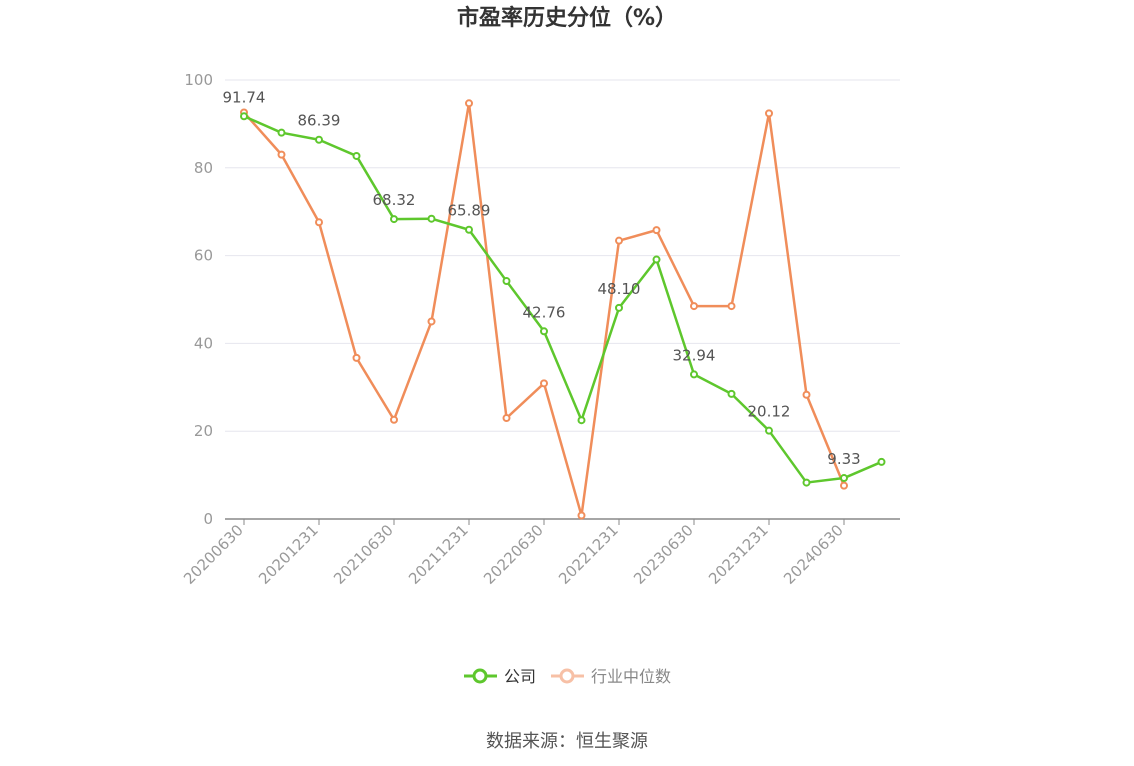  I want to click on legend-item-company: 公司, so click(500, 676).